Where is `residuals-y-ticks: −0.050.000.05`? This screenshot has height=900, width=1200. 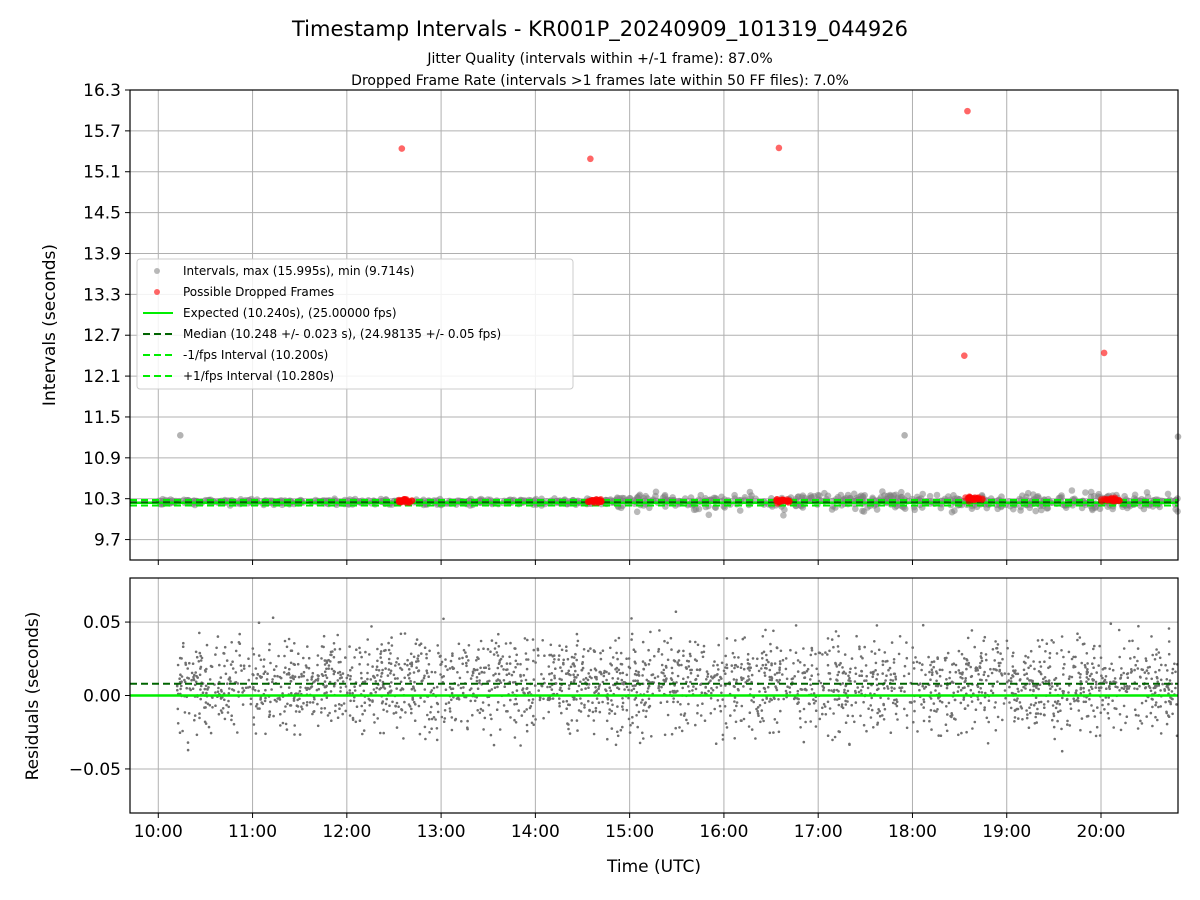
residuals-y-ticks: −0.050.000.05 is located at coordinates (99, 696).